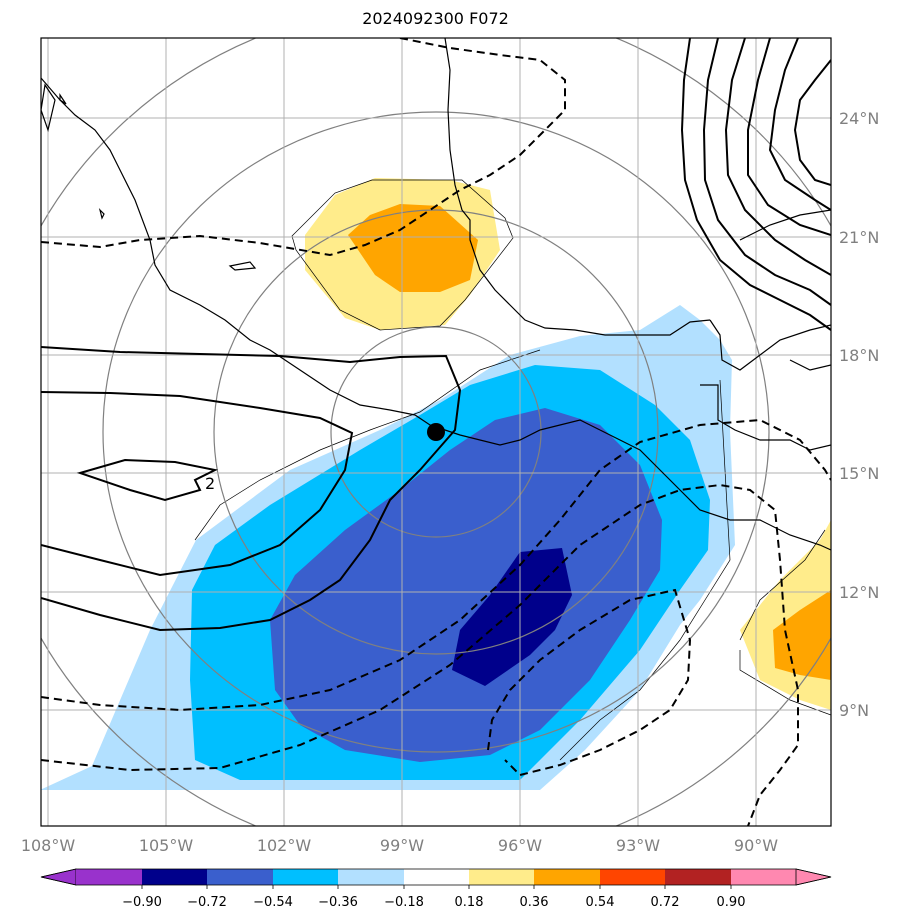 The image size is (901, 924). Describe the element at coordinates (665, 902) in the screenshot. I see `colorbar-tick-label: 0.72` at that location.